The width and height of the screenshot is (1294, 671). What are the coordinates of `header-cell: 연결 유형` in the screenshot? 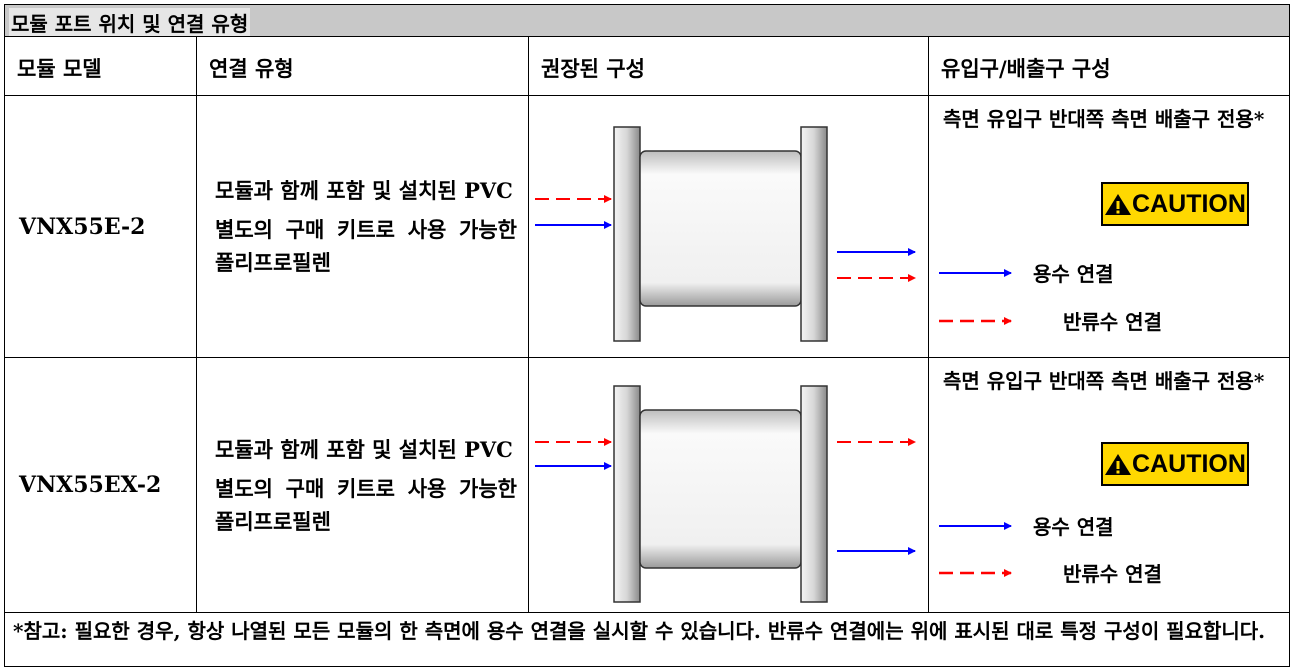 It's located at (362, 66).